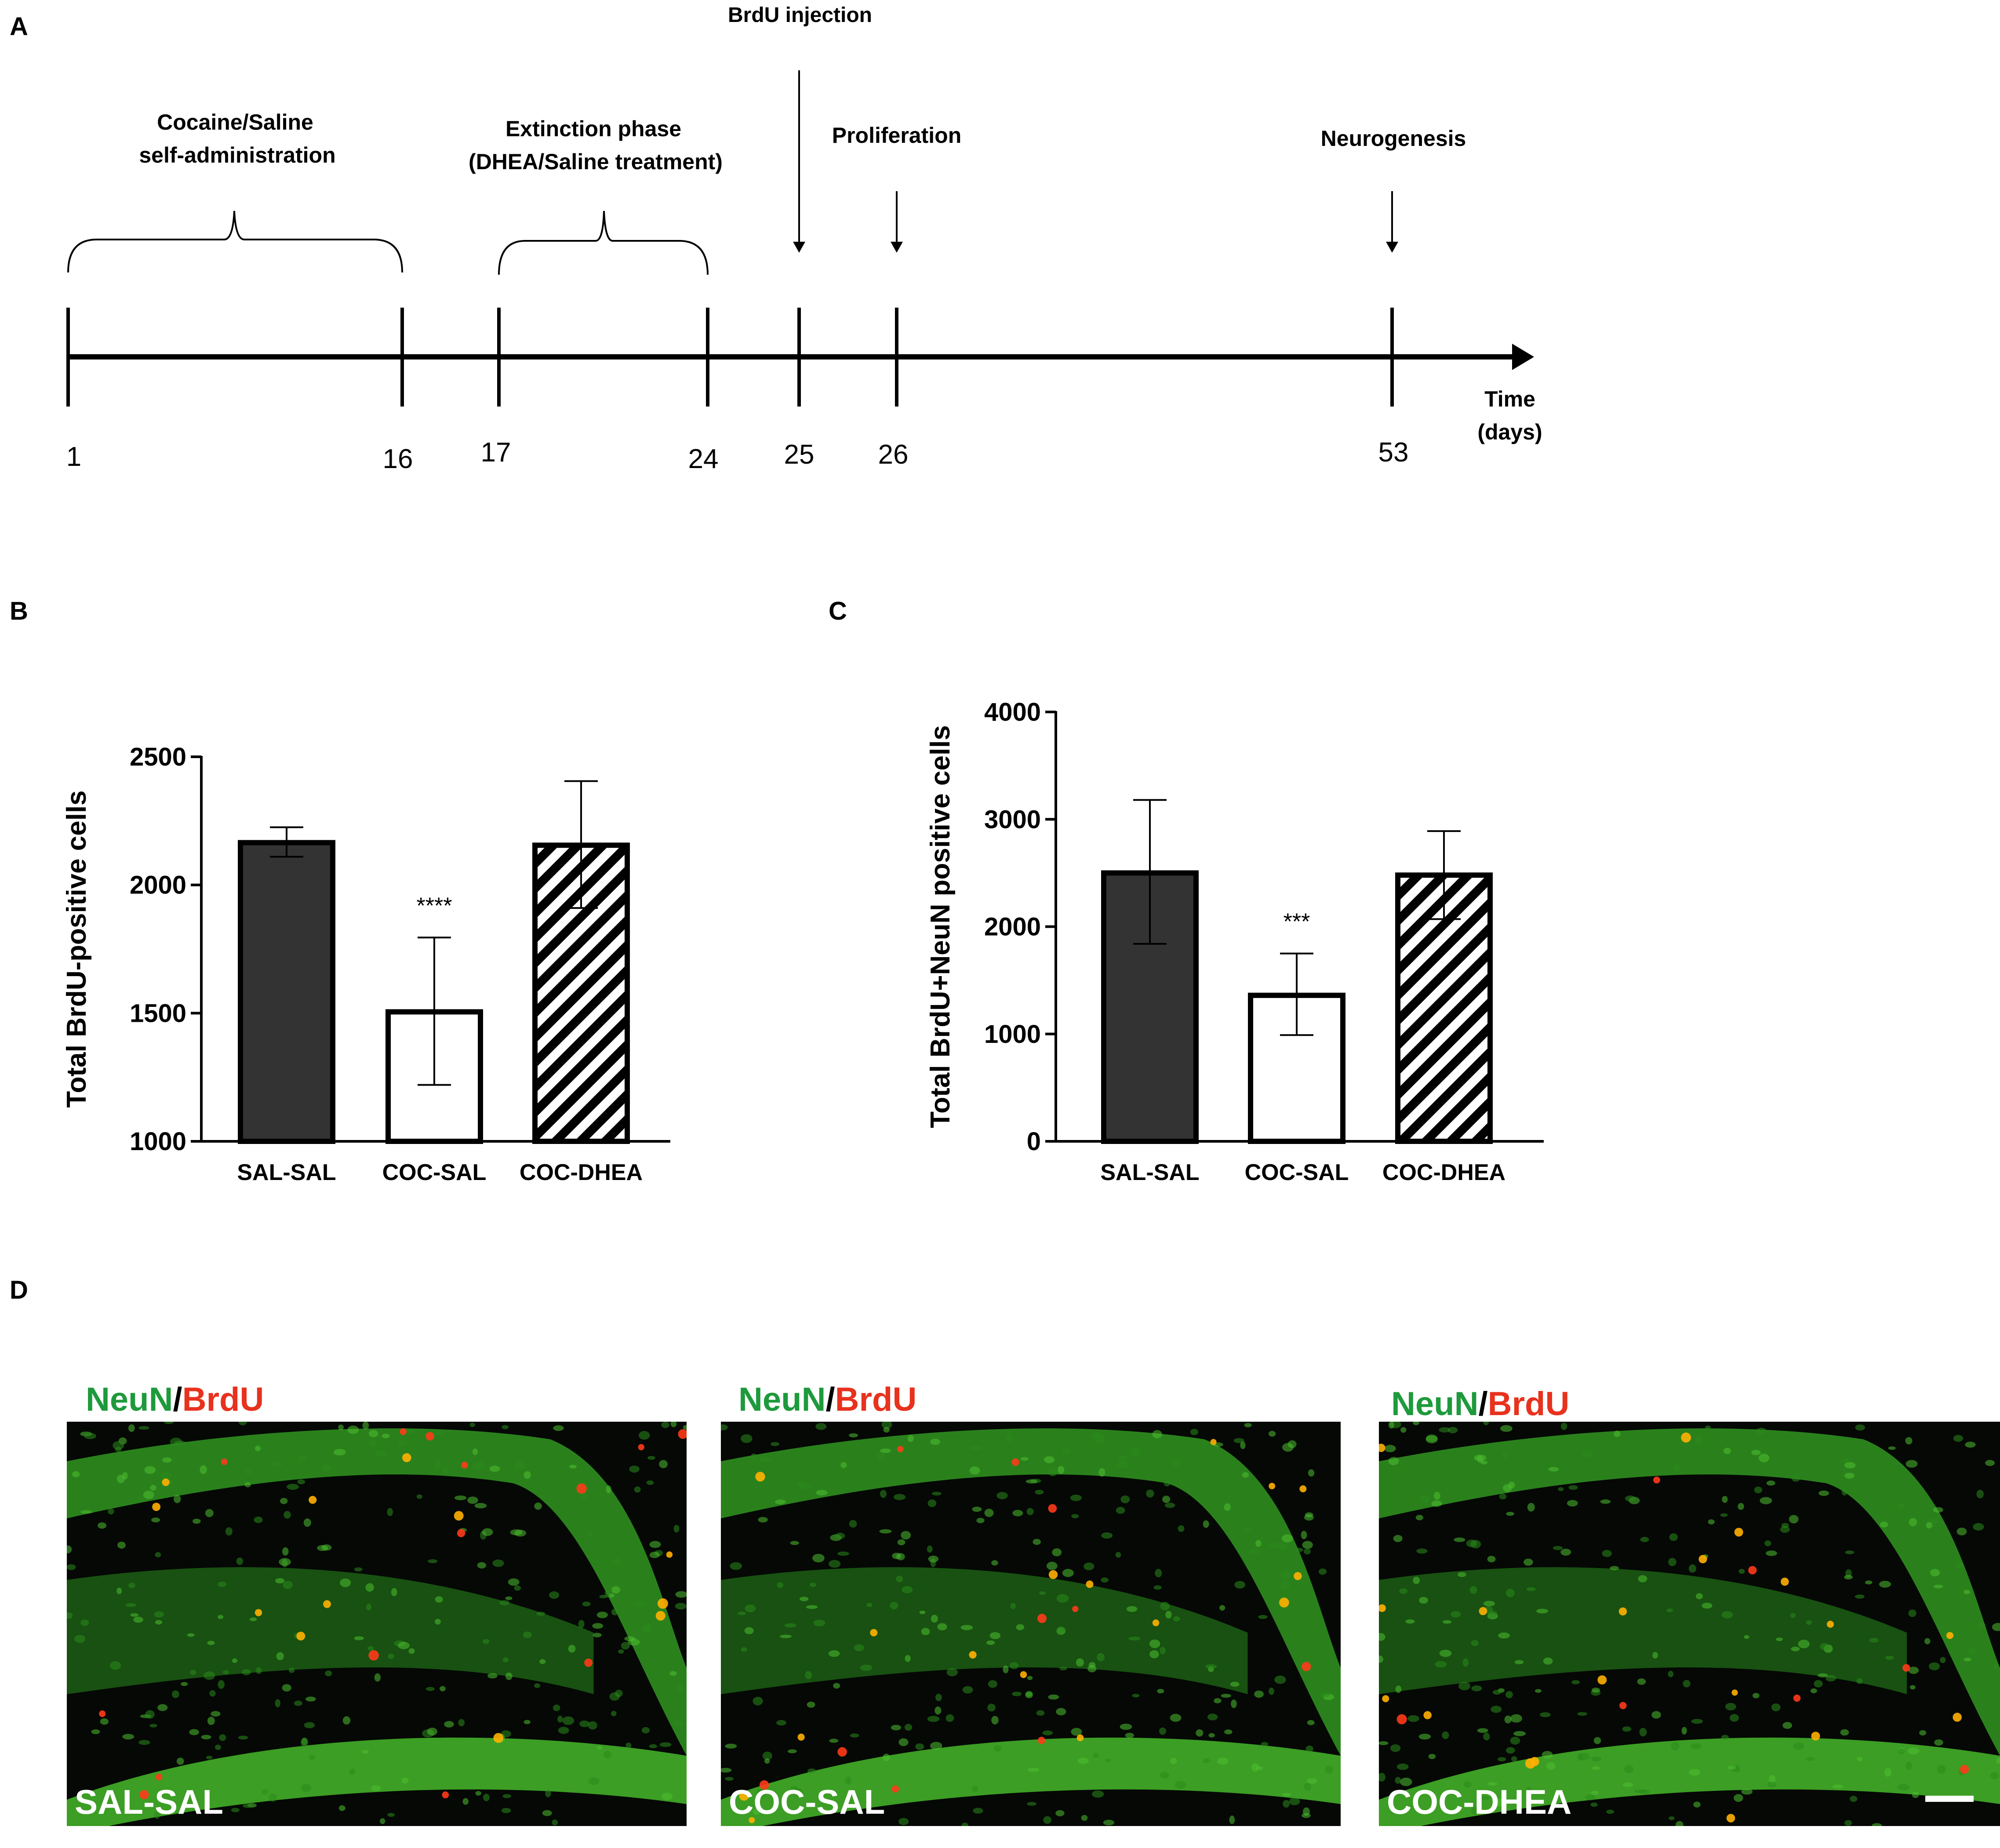  Describe the element at coordinates (1012, 927) in the screenshot. I see `y-tick-label: 2000` at that location.